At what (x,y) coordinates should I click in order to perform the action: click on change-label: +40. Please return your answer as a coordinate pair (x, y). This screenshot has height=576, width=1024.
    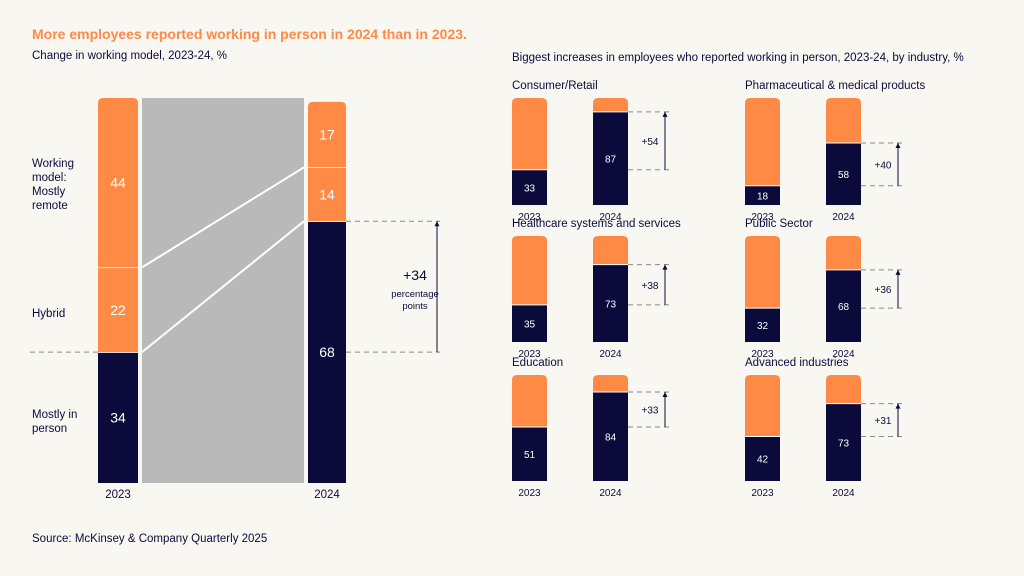
    Looking at the image, I should click on (883, 165).